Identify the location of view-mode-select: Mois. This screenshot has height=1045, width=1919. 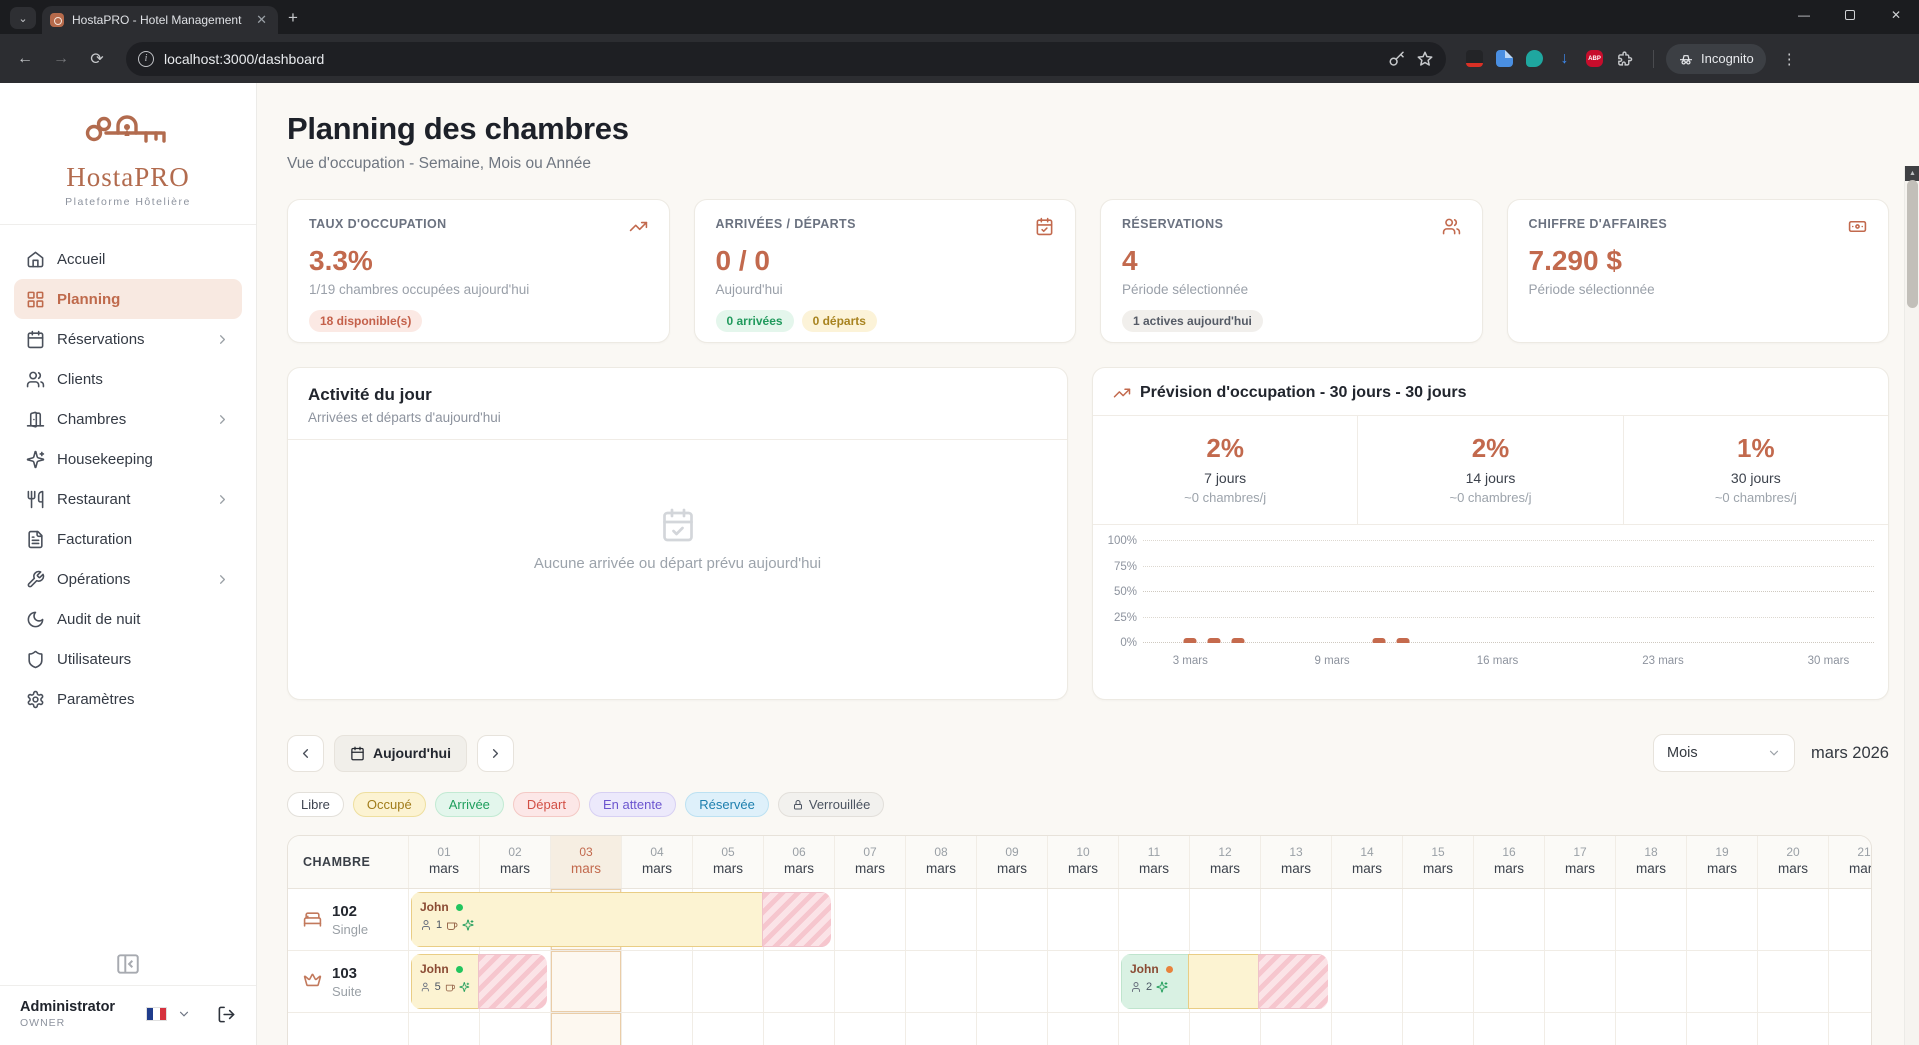
(1724, 753).